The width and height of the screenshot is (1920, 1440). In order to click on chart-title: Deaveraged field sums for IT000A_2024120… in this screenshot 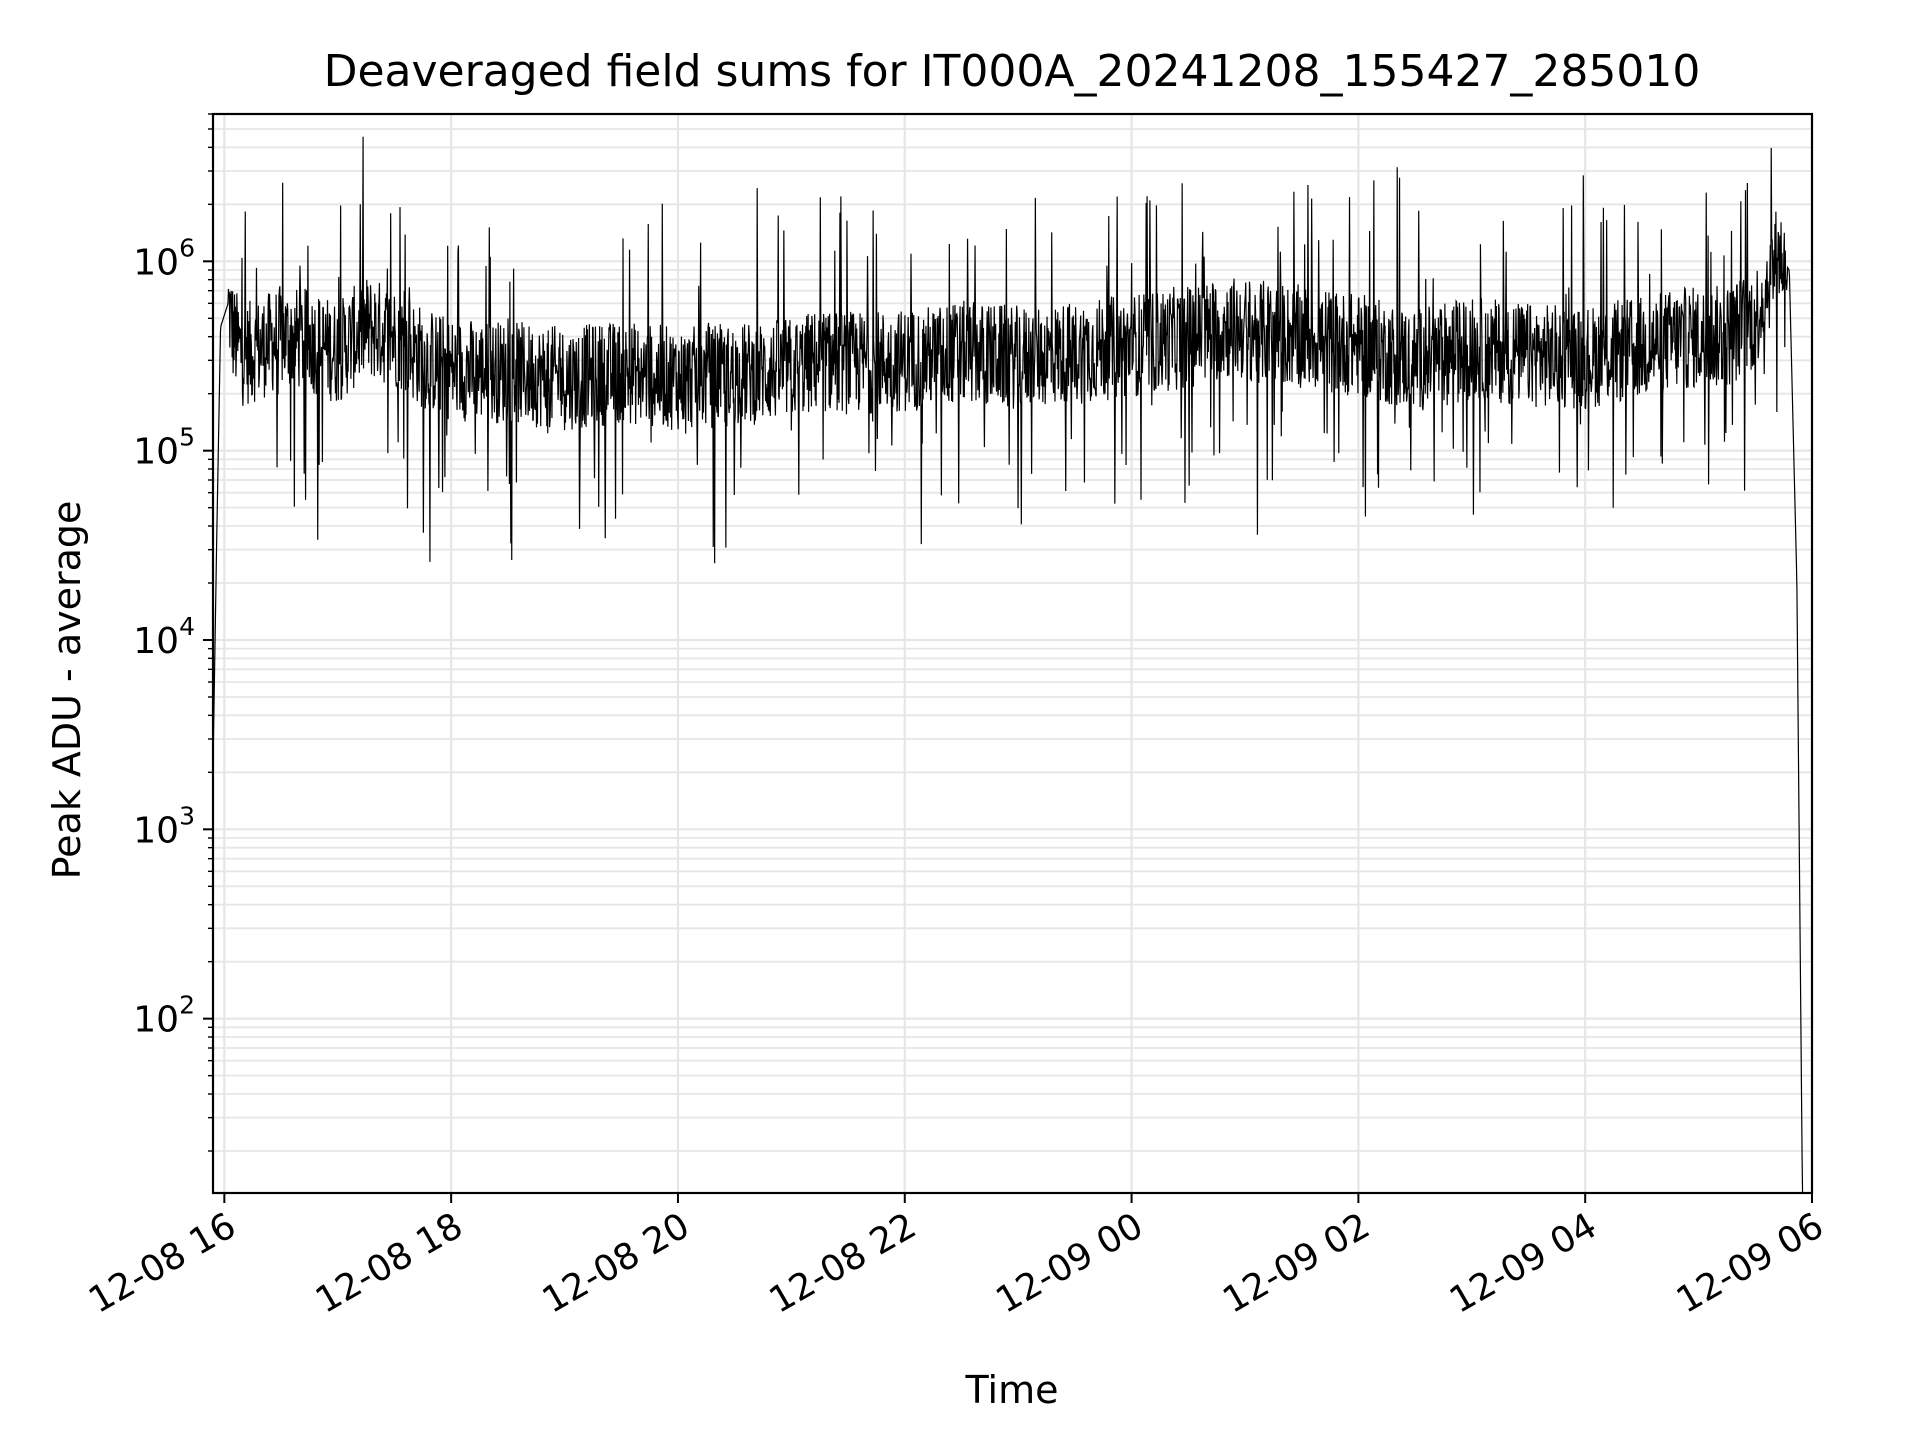, I will do `click(1012, 71)`.